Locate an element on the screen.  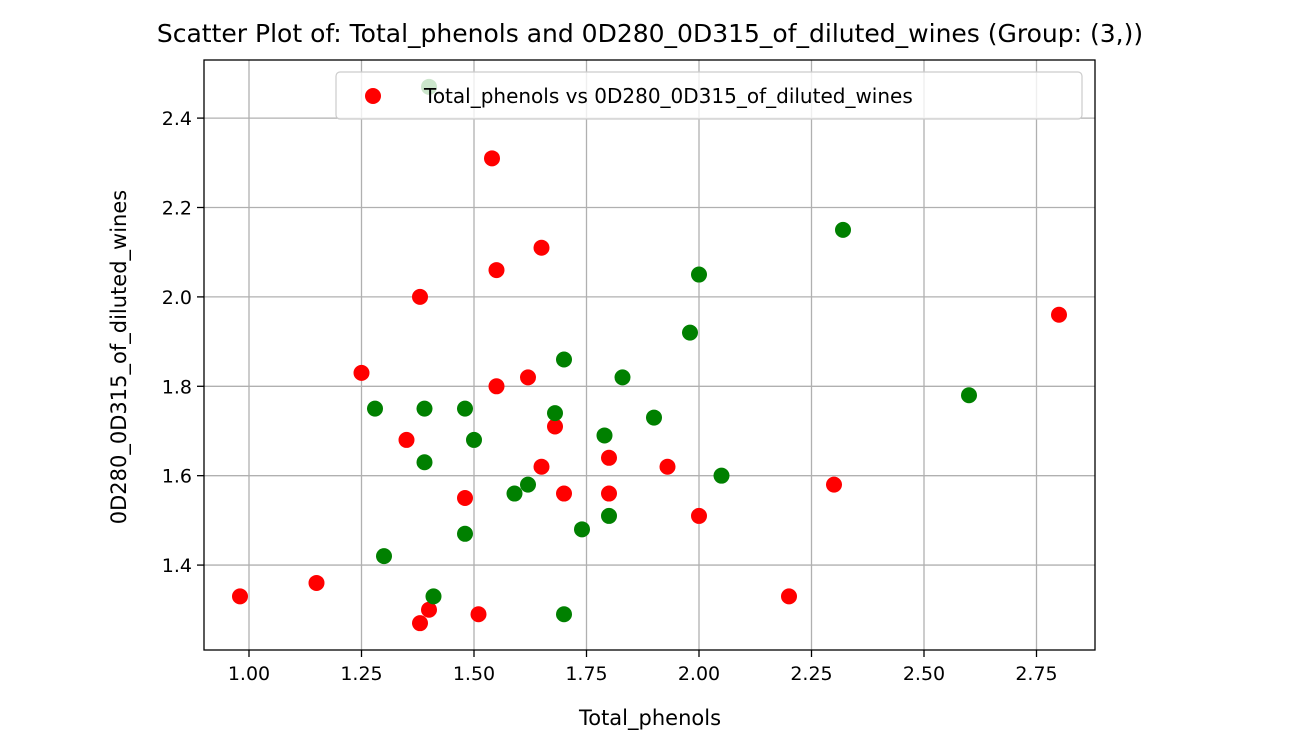
x-tick-label: 2.25 is located at coordinates (811, 674).